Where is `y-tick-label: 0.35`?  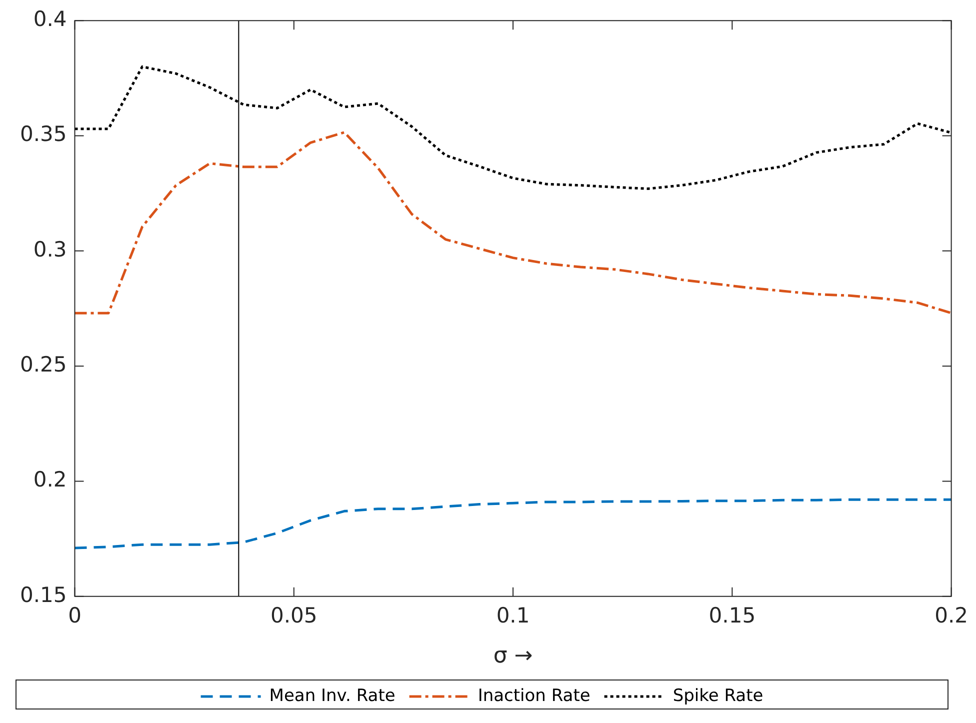 y-tick-label: 0.35 is located at coordinates (43, 134).